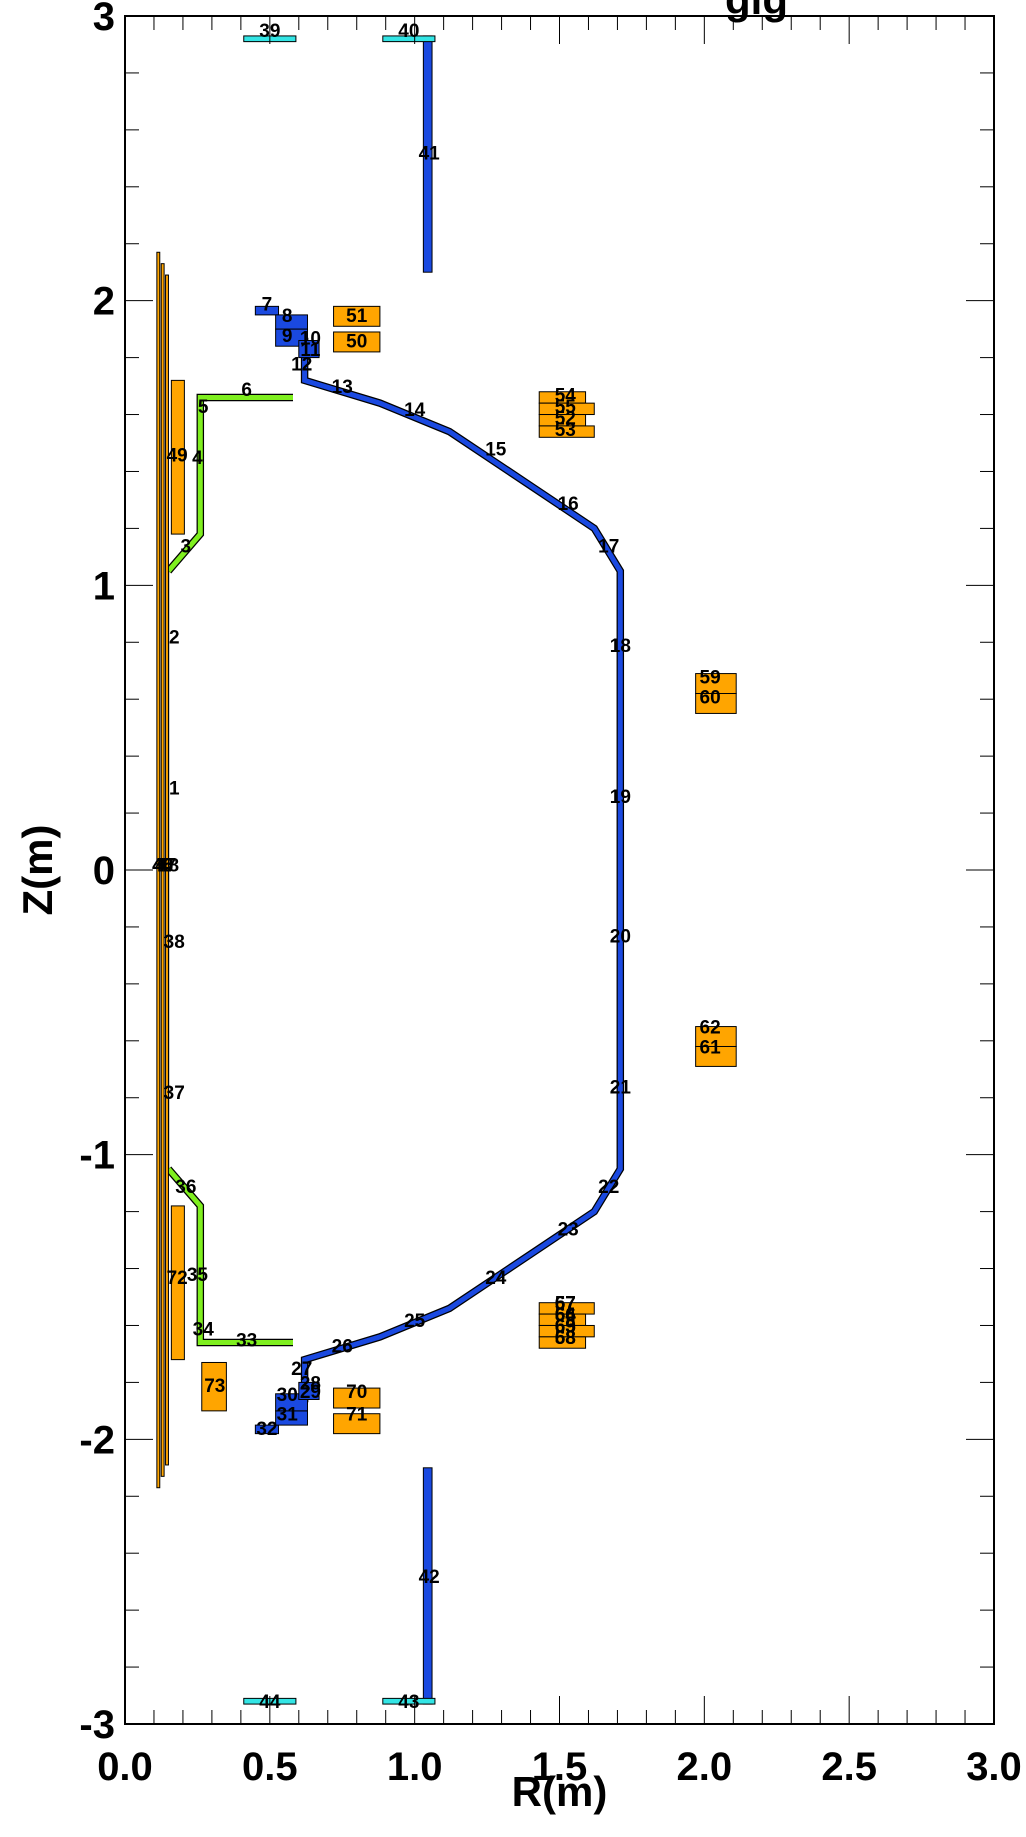  I want to click on component-label: 58, so click(565, 1338).